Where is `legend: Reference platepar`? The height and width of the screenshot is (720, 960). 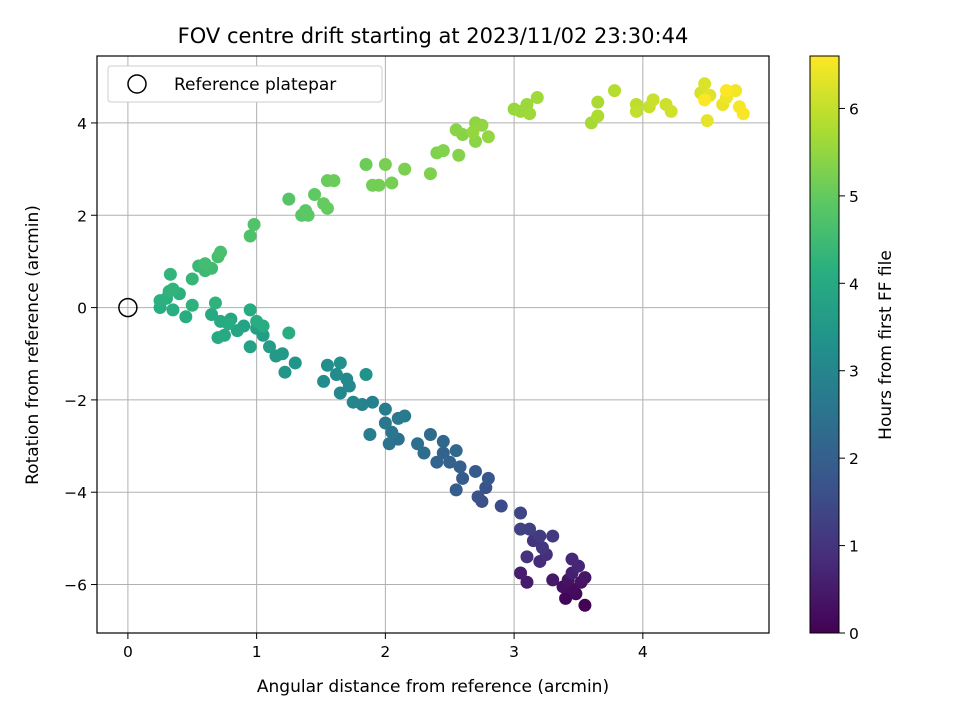 legend: Reference platepar is located at coordinates (245, 84).